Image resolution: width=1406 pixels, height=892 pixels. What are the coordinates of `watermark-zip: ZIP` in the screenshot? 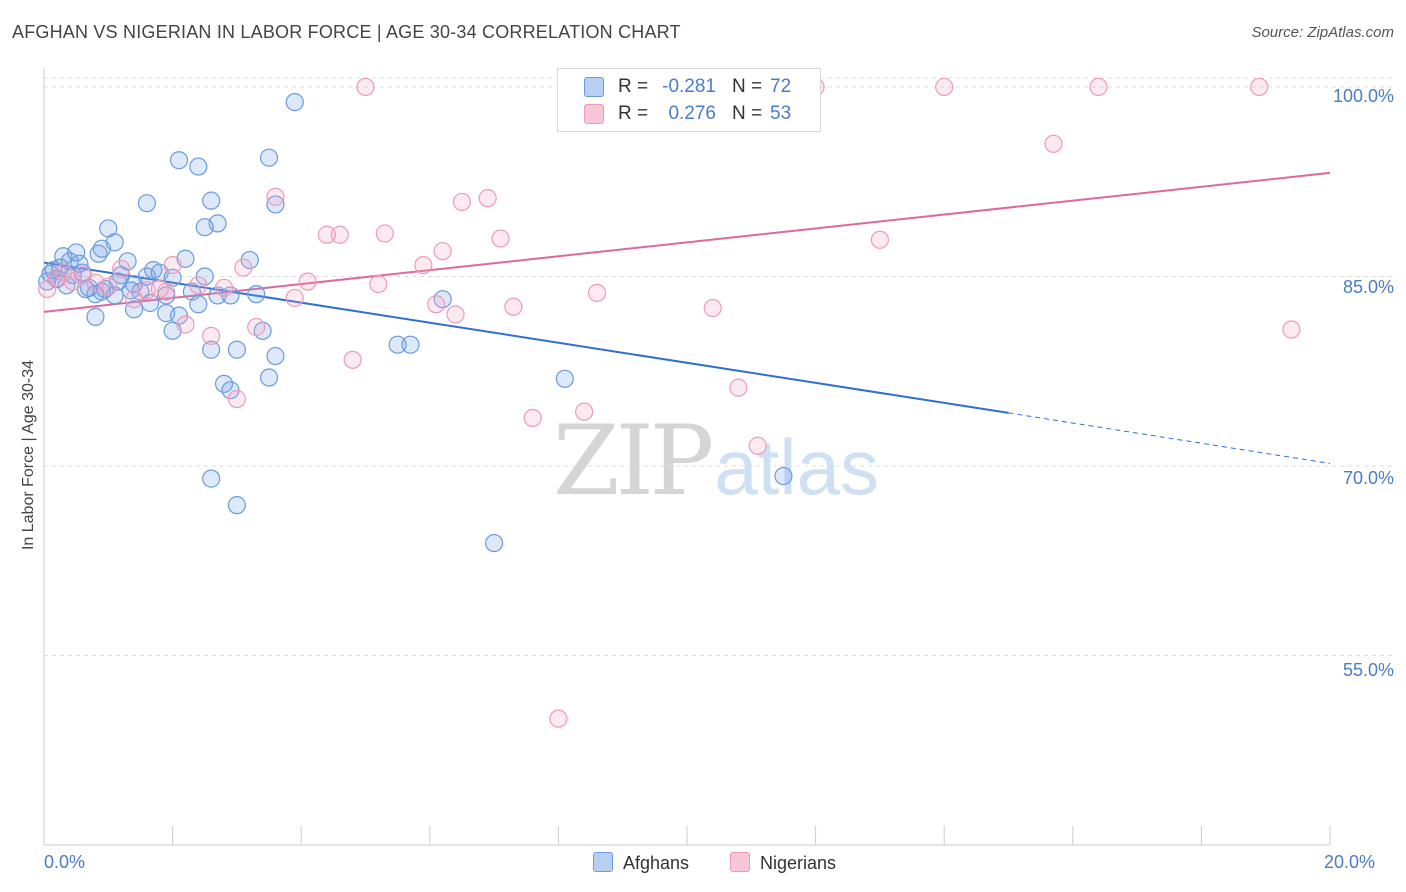 It's located at (633, 461).